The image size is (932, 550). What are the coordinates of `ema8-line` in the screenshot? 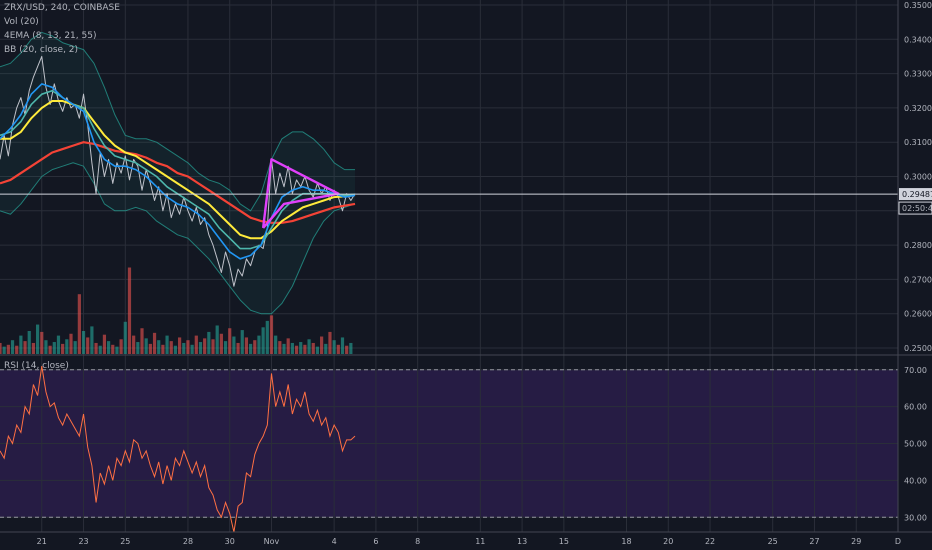 It's located at (178, 171).